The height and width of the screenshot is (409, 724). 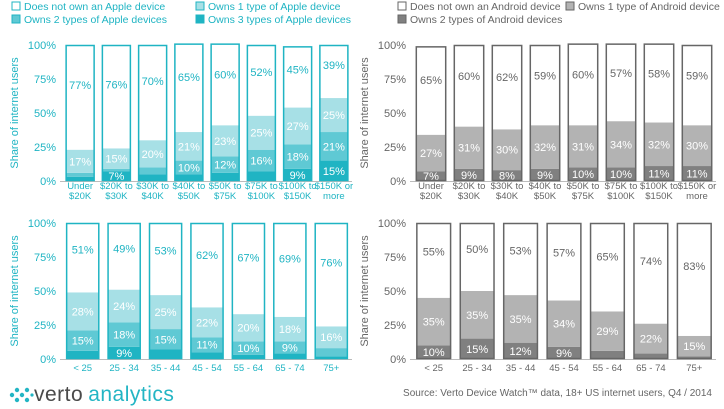 I want to click on data-label: 21%, so click(x=189, y=147).